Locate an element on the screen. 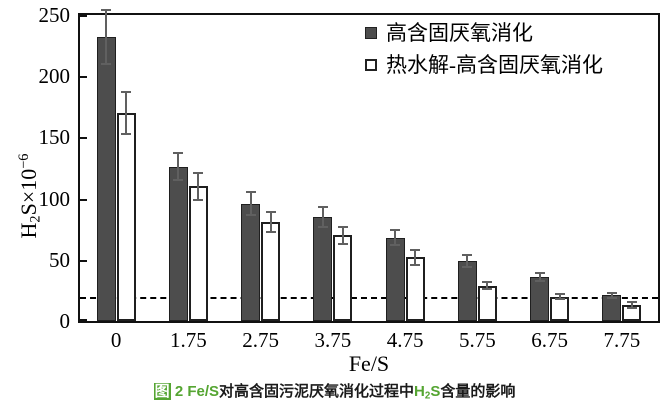  caption-segment: 含量的影响 is located at coordinates (478, 391).